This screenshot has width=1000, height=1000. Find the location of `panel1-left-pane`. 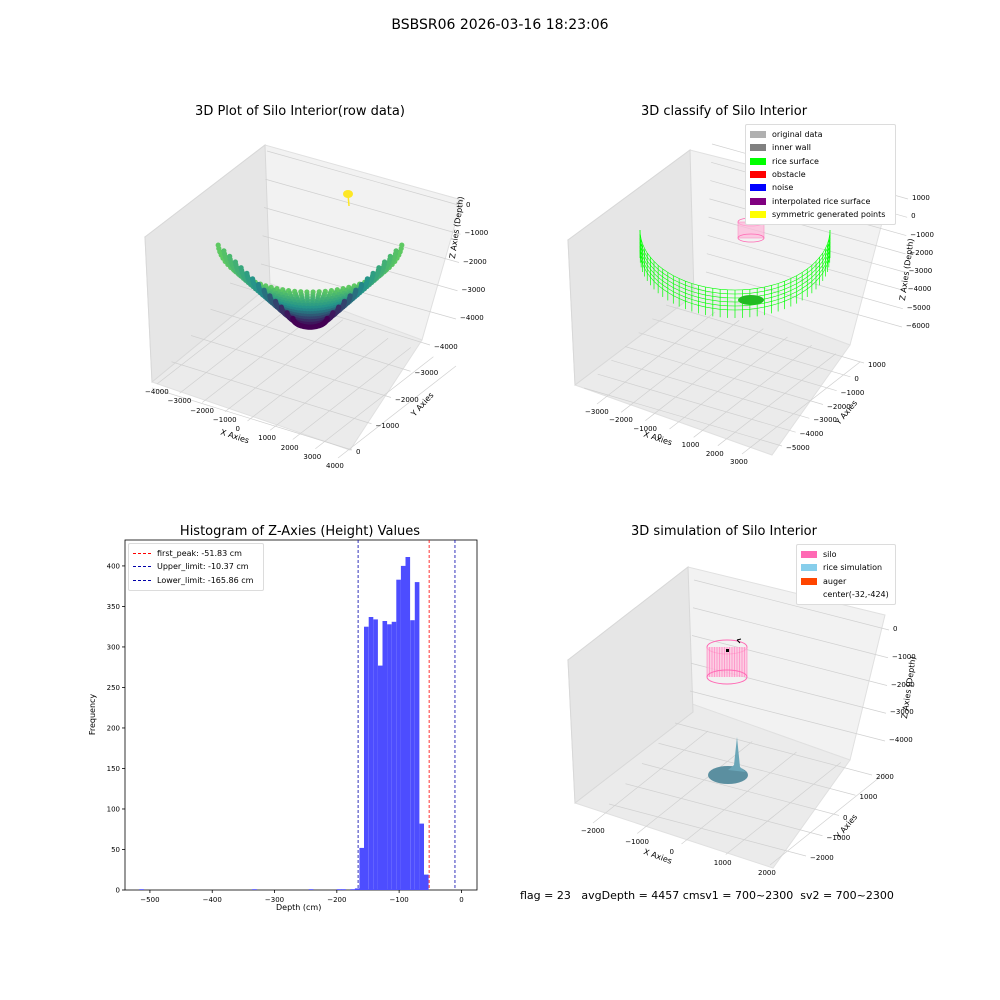

panel1-left-pane is located at coordinates (207, 264).